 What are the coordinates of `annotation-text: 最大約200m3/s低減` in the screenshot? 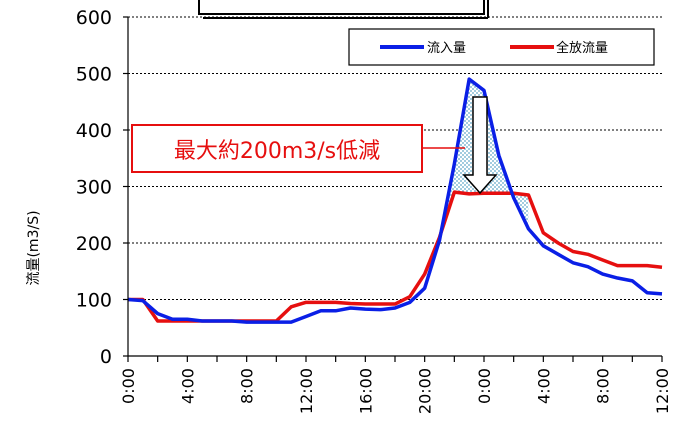 It's located at (277, 151).